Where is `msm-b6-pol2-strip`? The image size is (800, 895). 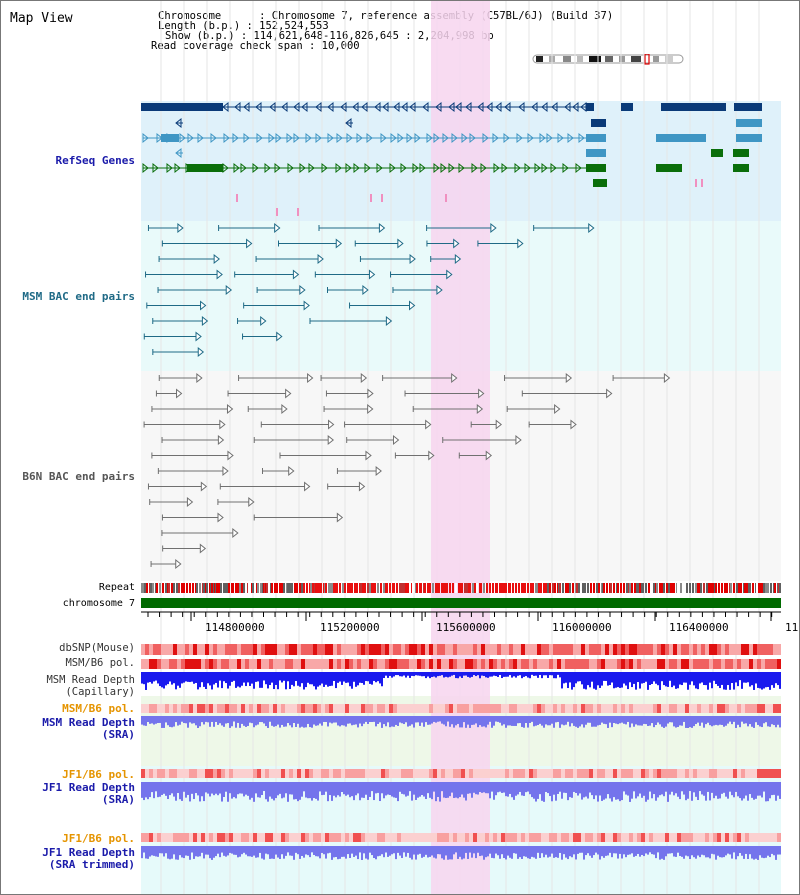
msm-b6-pol2-strip is located at coordinates (461, 708).